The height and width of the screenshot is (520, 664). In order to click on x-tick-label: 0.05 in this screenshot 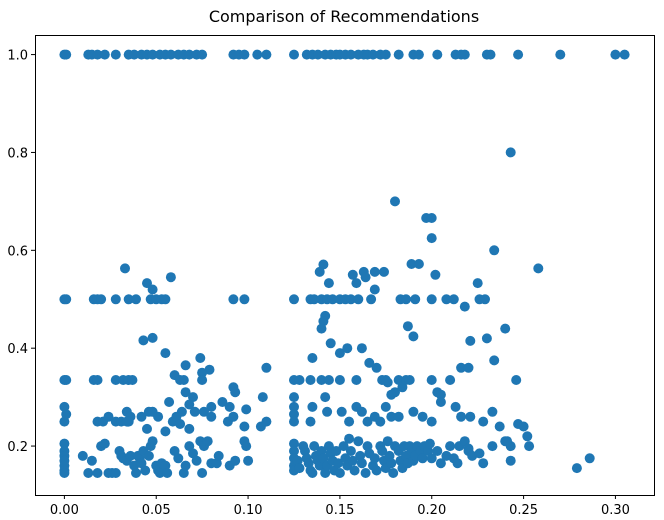, I will do `click(156, 510)`.